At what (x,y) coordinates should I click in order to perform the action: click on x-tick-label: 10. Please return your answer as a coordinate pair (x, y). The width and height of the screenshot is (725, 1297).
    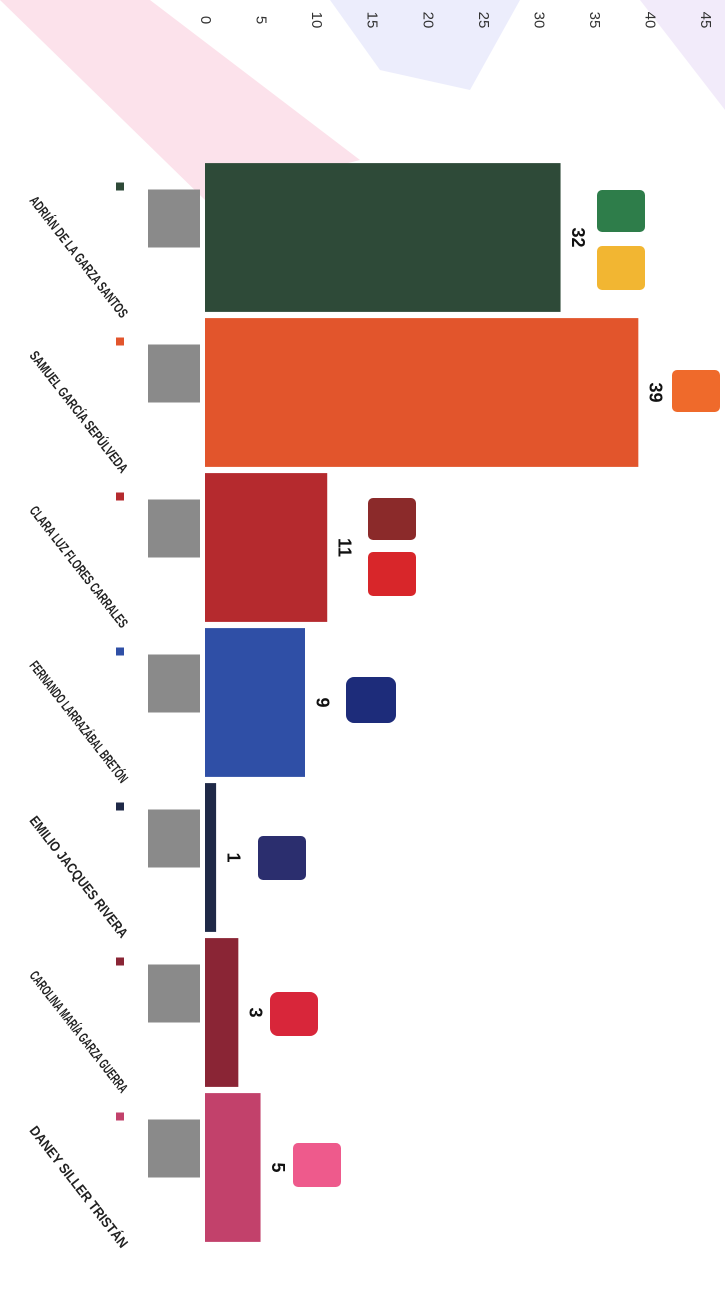
    Looking at the image, I should click on (316, 20).